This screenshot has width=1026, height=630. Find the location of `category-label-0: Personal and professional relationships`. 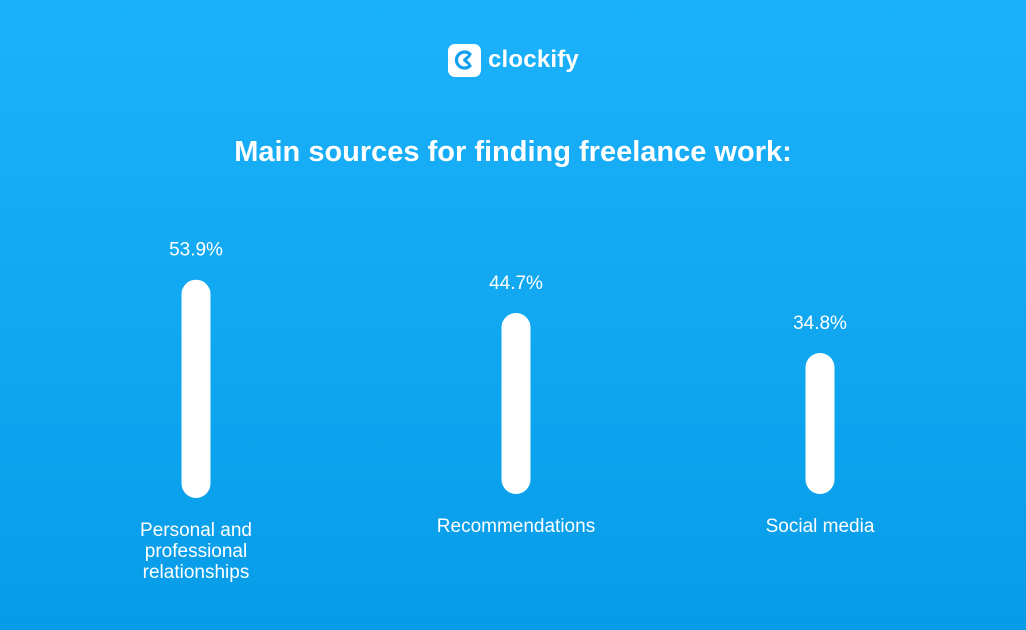

category-label-0: Personal and professional relationships is located at coordinates (196, 551).